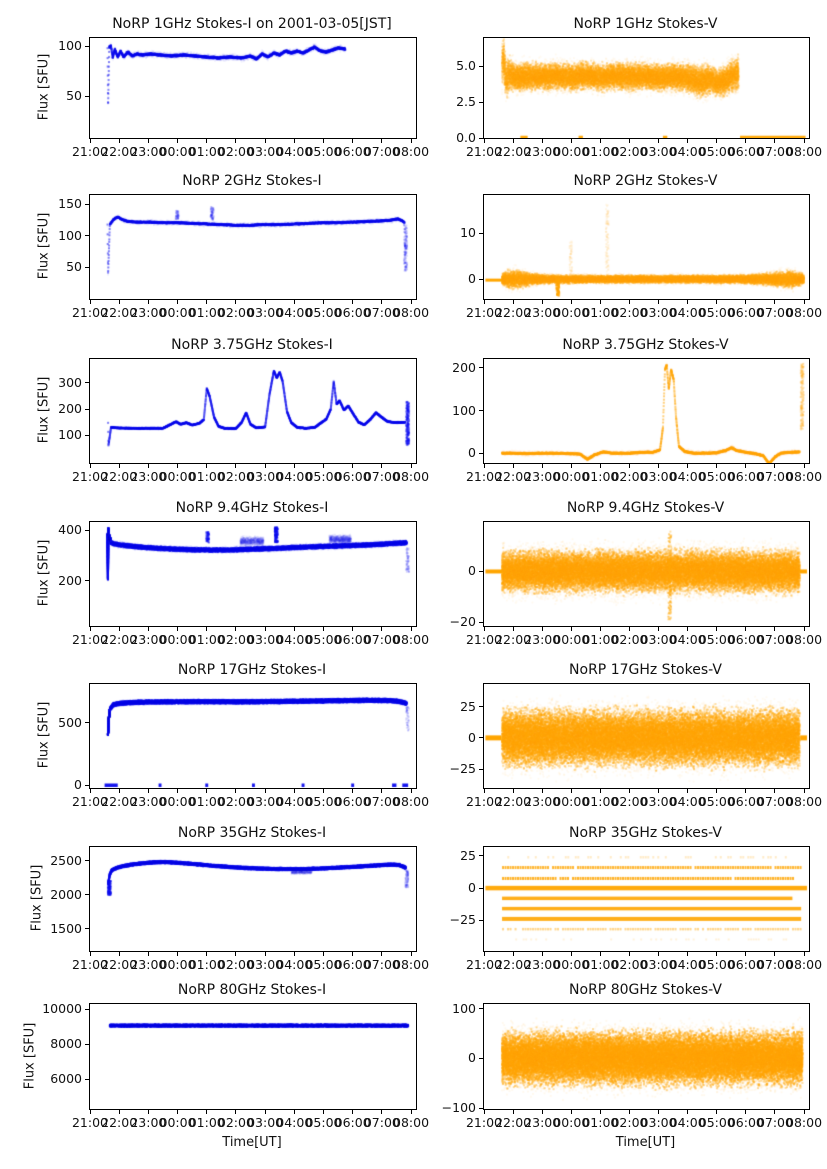  Describe the element at coordinates (462, 769) in the screenshot. I see `y-tick-label: −25` at that location.